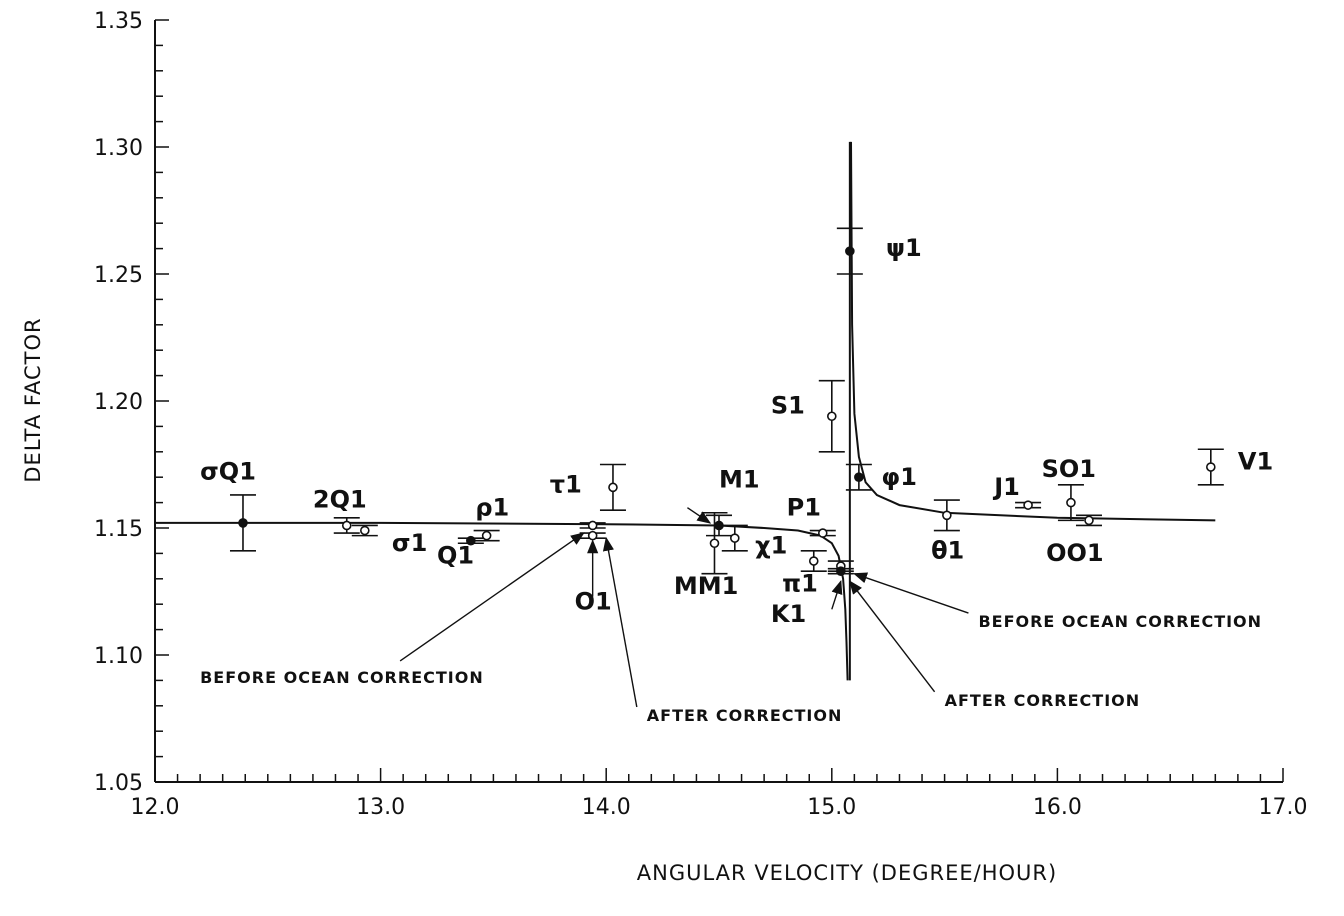 Image resolution: width=1344 pixels, height=916 pixels. What do you see at coordinates (118, 402) in the screenshot?
I see `y-tick-label: 1.20` at bounding box center [118, 402].